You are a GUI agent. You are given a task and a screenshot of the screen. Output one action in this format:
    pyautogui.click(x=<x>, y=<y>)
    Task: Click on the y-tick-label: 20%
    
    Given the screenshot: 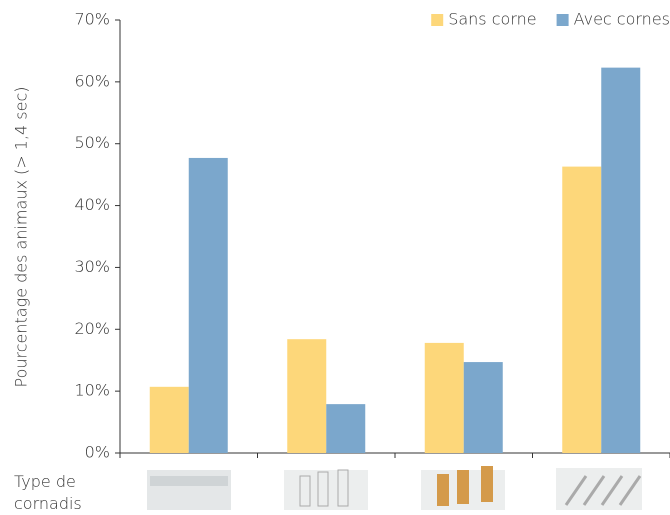 What is the action you would take?
    pyautogui.click(x=92, y=328)
    